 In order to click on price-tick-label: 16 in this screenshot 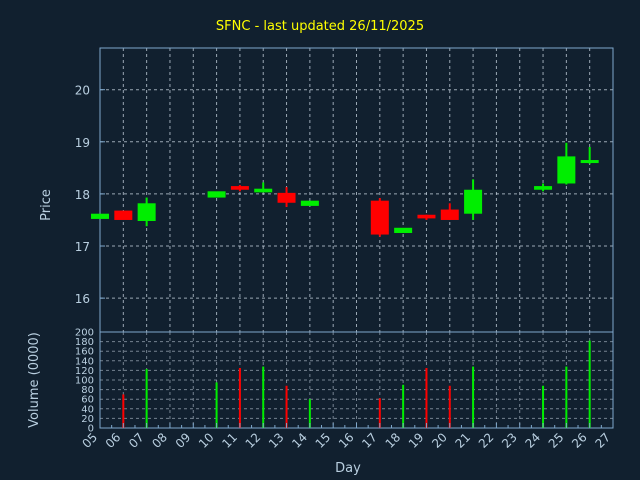, I will do `click(82, 299)`.